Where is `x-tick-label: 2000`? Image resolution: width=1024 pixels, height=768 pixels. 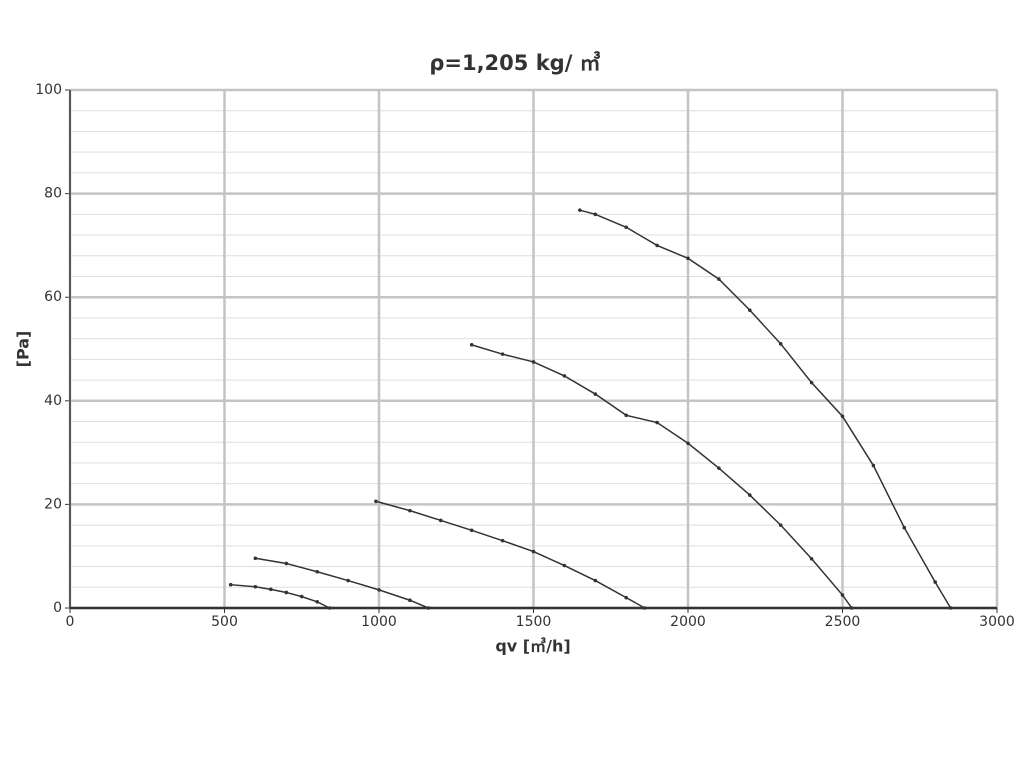 x-tick-label: 2000 is located at coordinates (688, 622).